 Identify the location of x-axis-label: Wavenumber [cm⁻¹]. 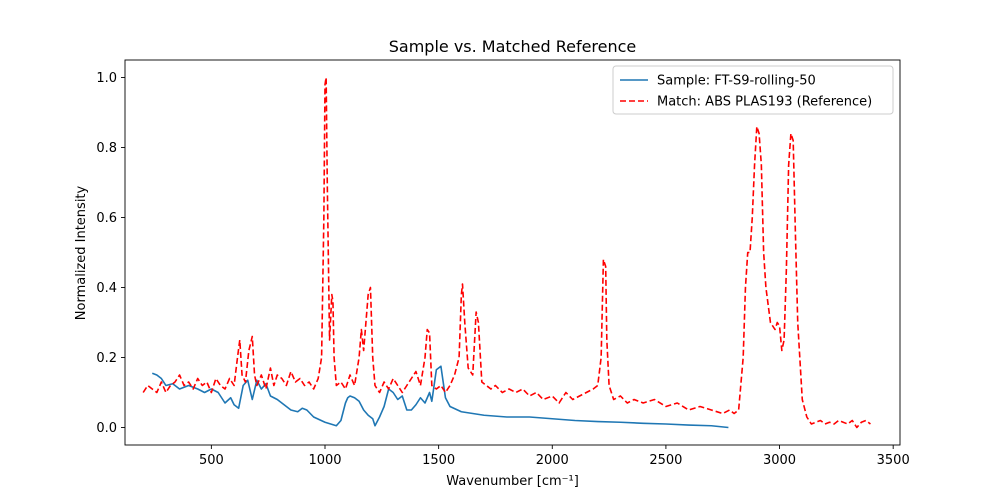
(512, 481).